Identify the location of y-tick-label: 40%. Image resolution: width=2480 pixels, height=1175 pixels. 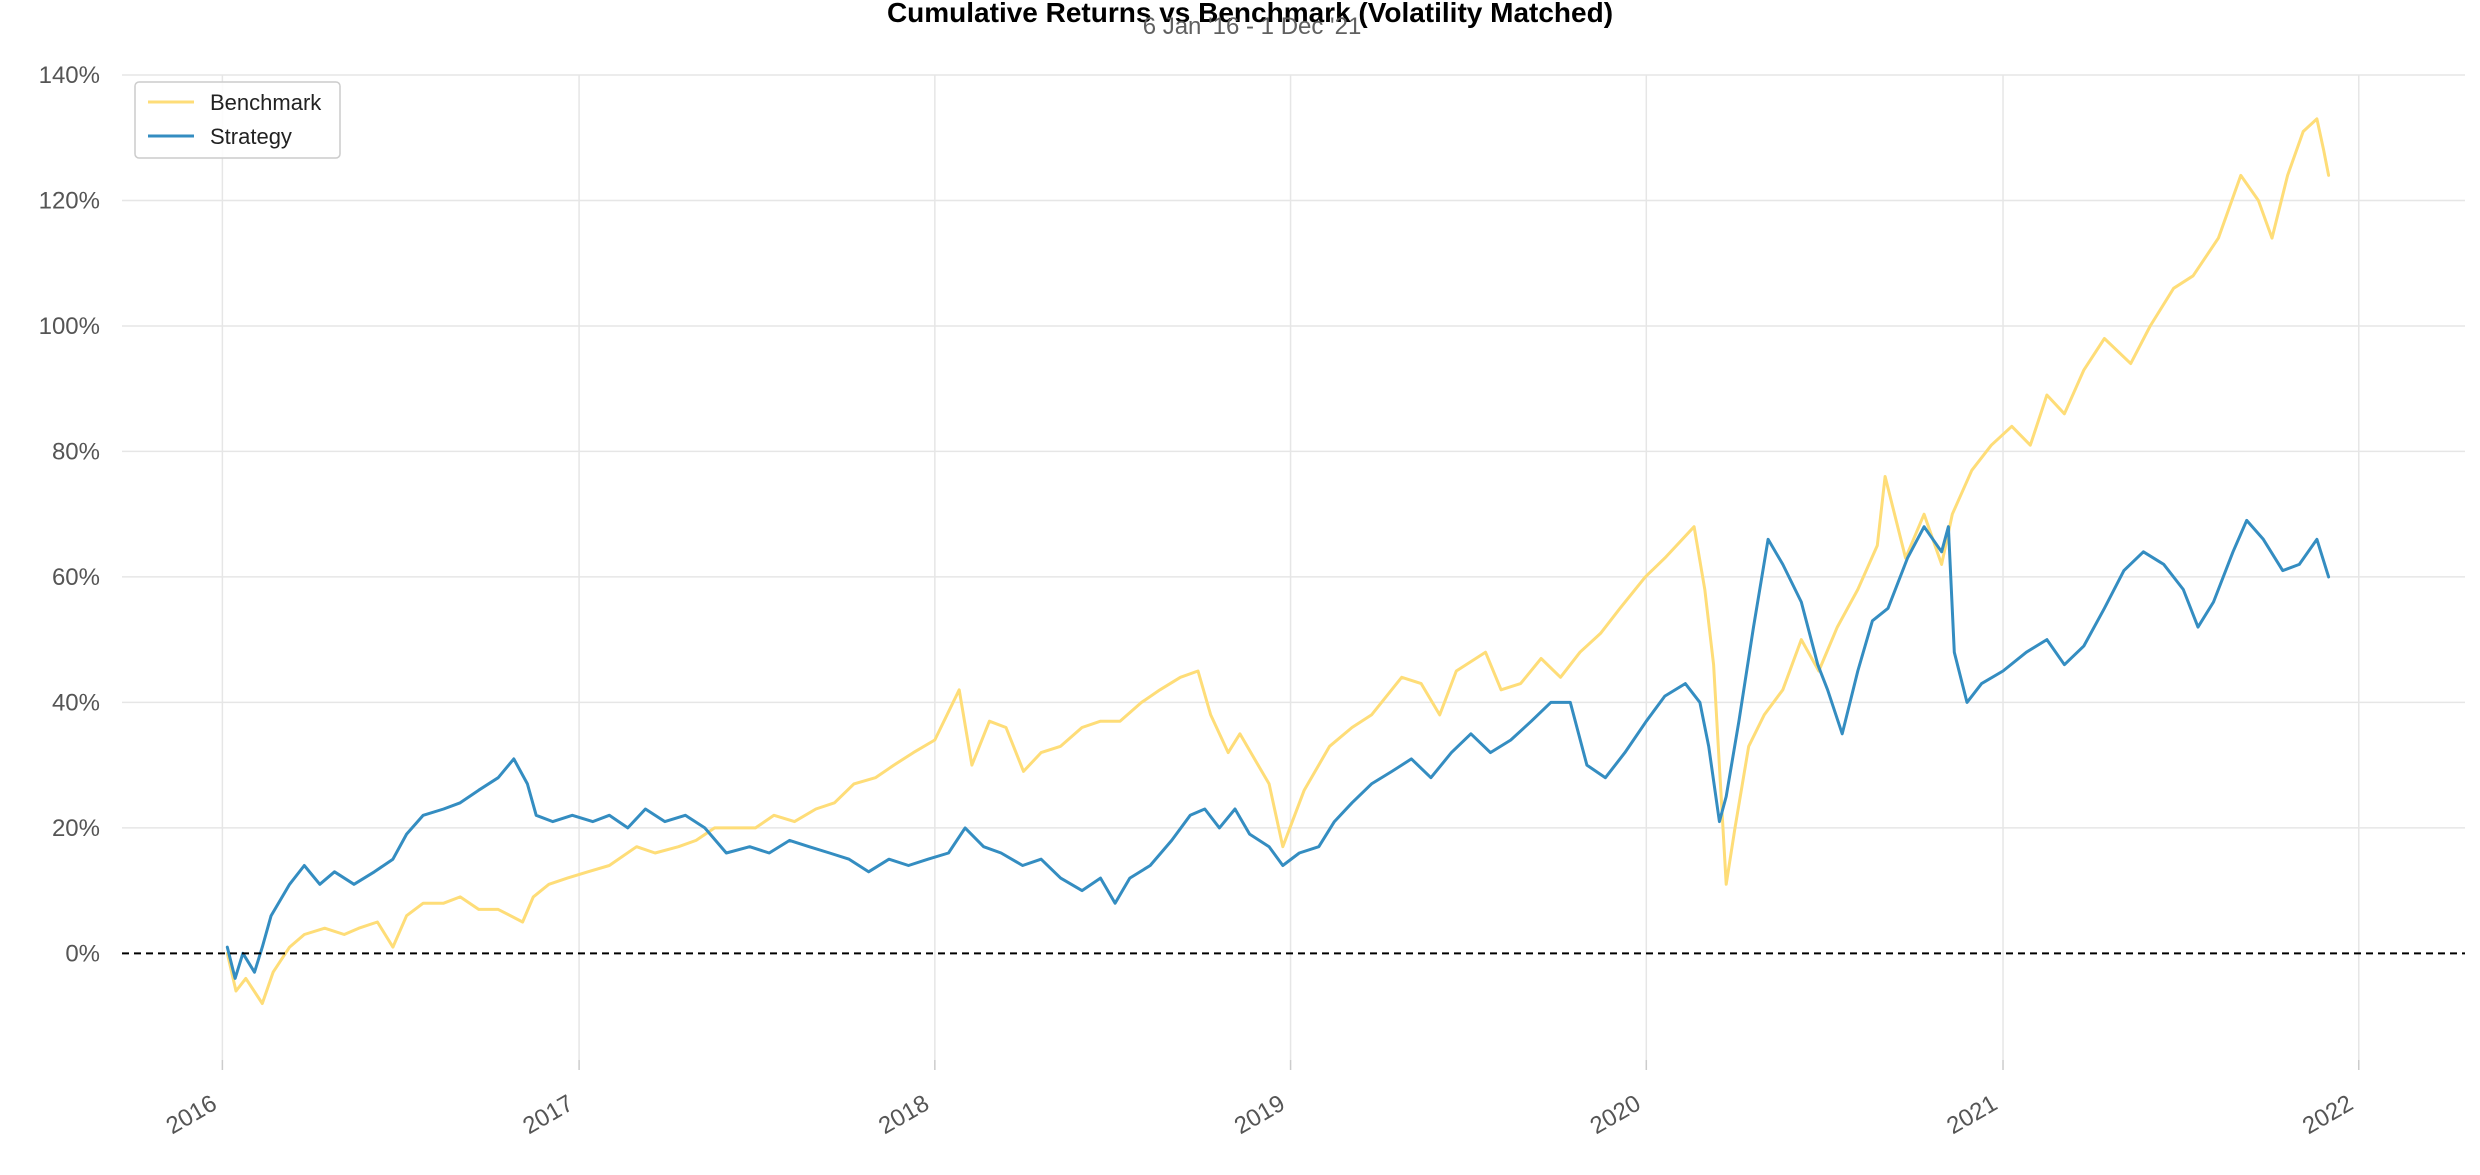
(76, 702).